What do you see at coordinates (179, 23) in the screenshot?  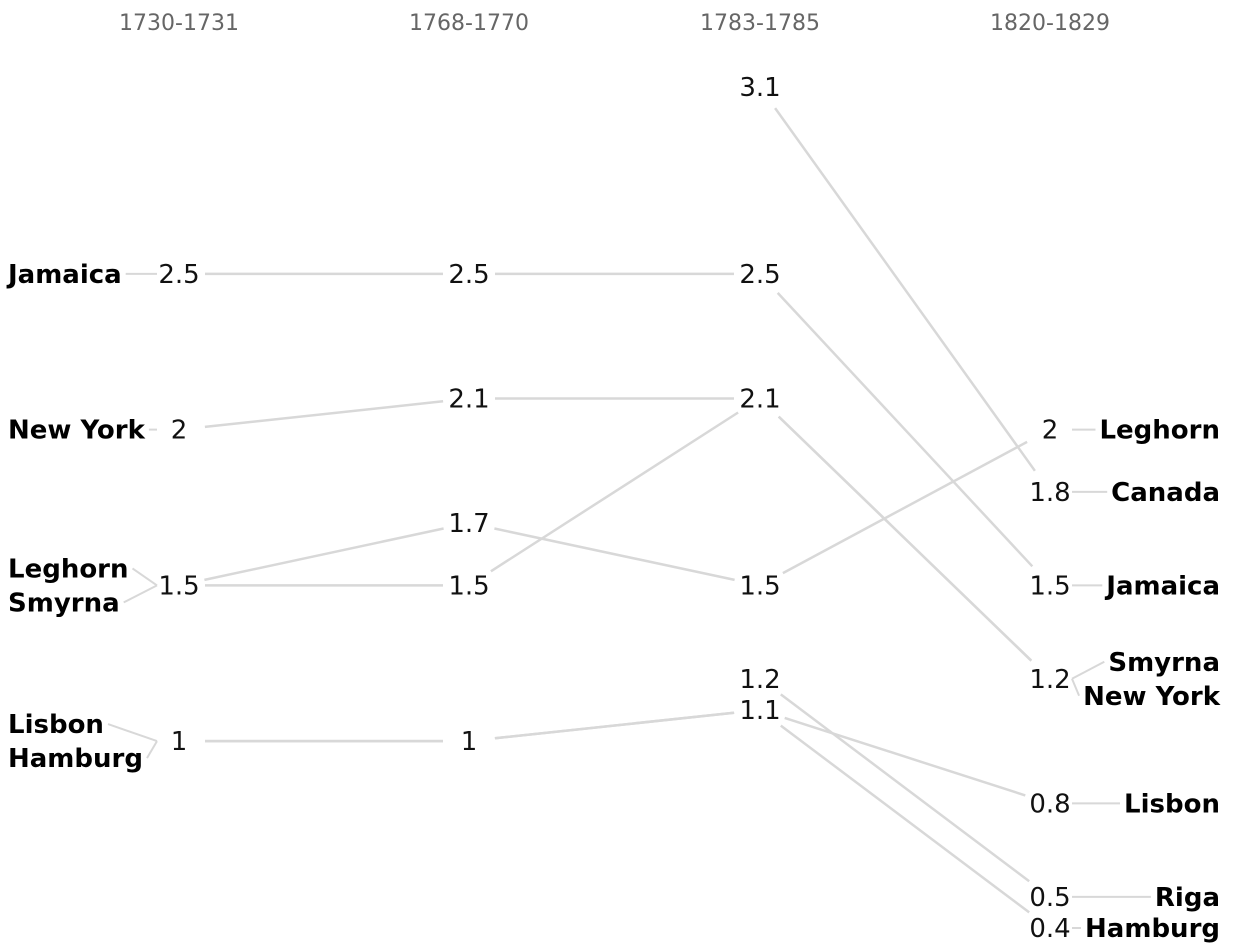 I see `period-header-1730-1731: 1730-1731` at bounding box center [179, 23].